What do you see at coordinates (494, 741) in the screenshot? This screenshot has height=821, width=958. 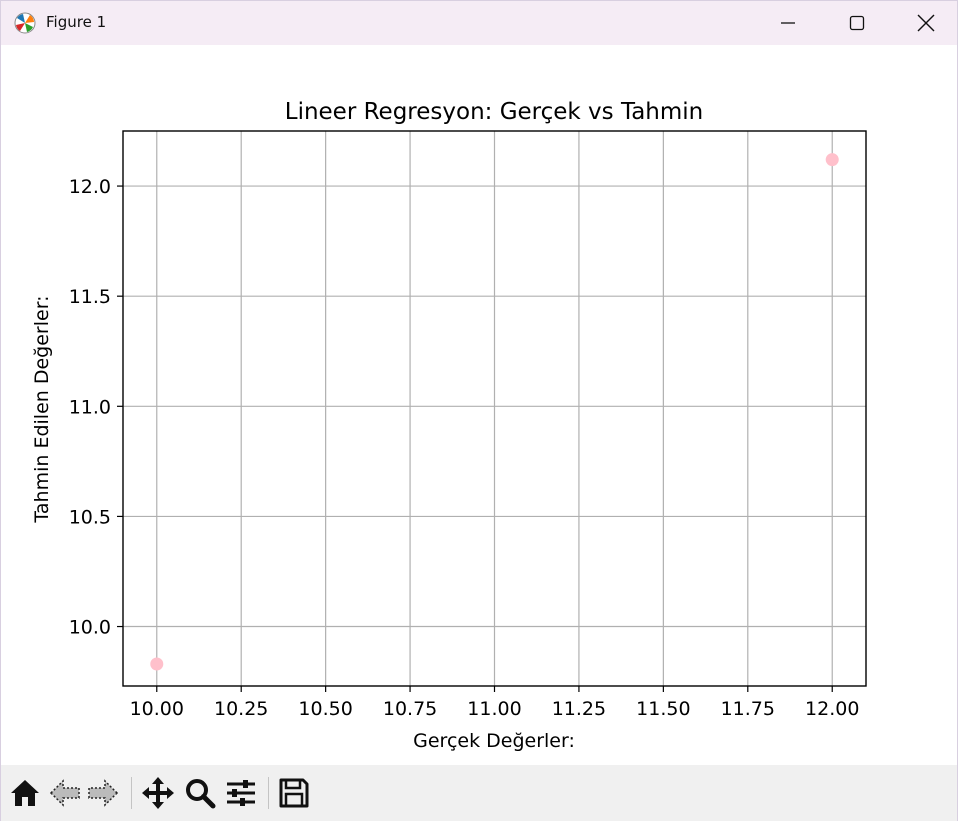 I see `x-axis-label: Gerçek Değerler:` at bounding box center [494, 741].